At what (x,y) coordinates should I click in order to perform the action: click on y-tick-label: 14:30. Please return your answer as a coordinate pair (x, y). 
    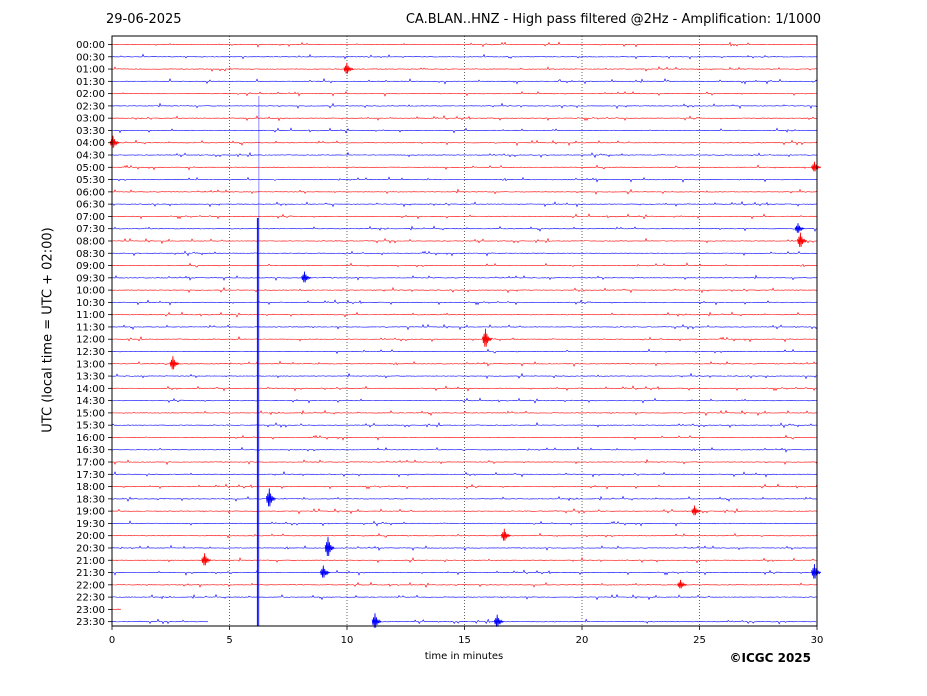
    Looking at the image, I should click on (90, 401).